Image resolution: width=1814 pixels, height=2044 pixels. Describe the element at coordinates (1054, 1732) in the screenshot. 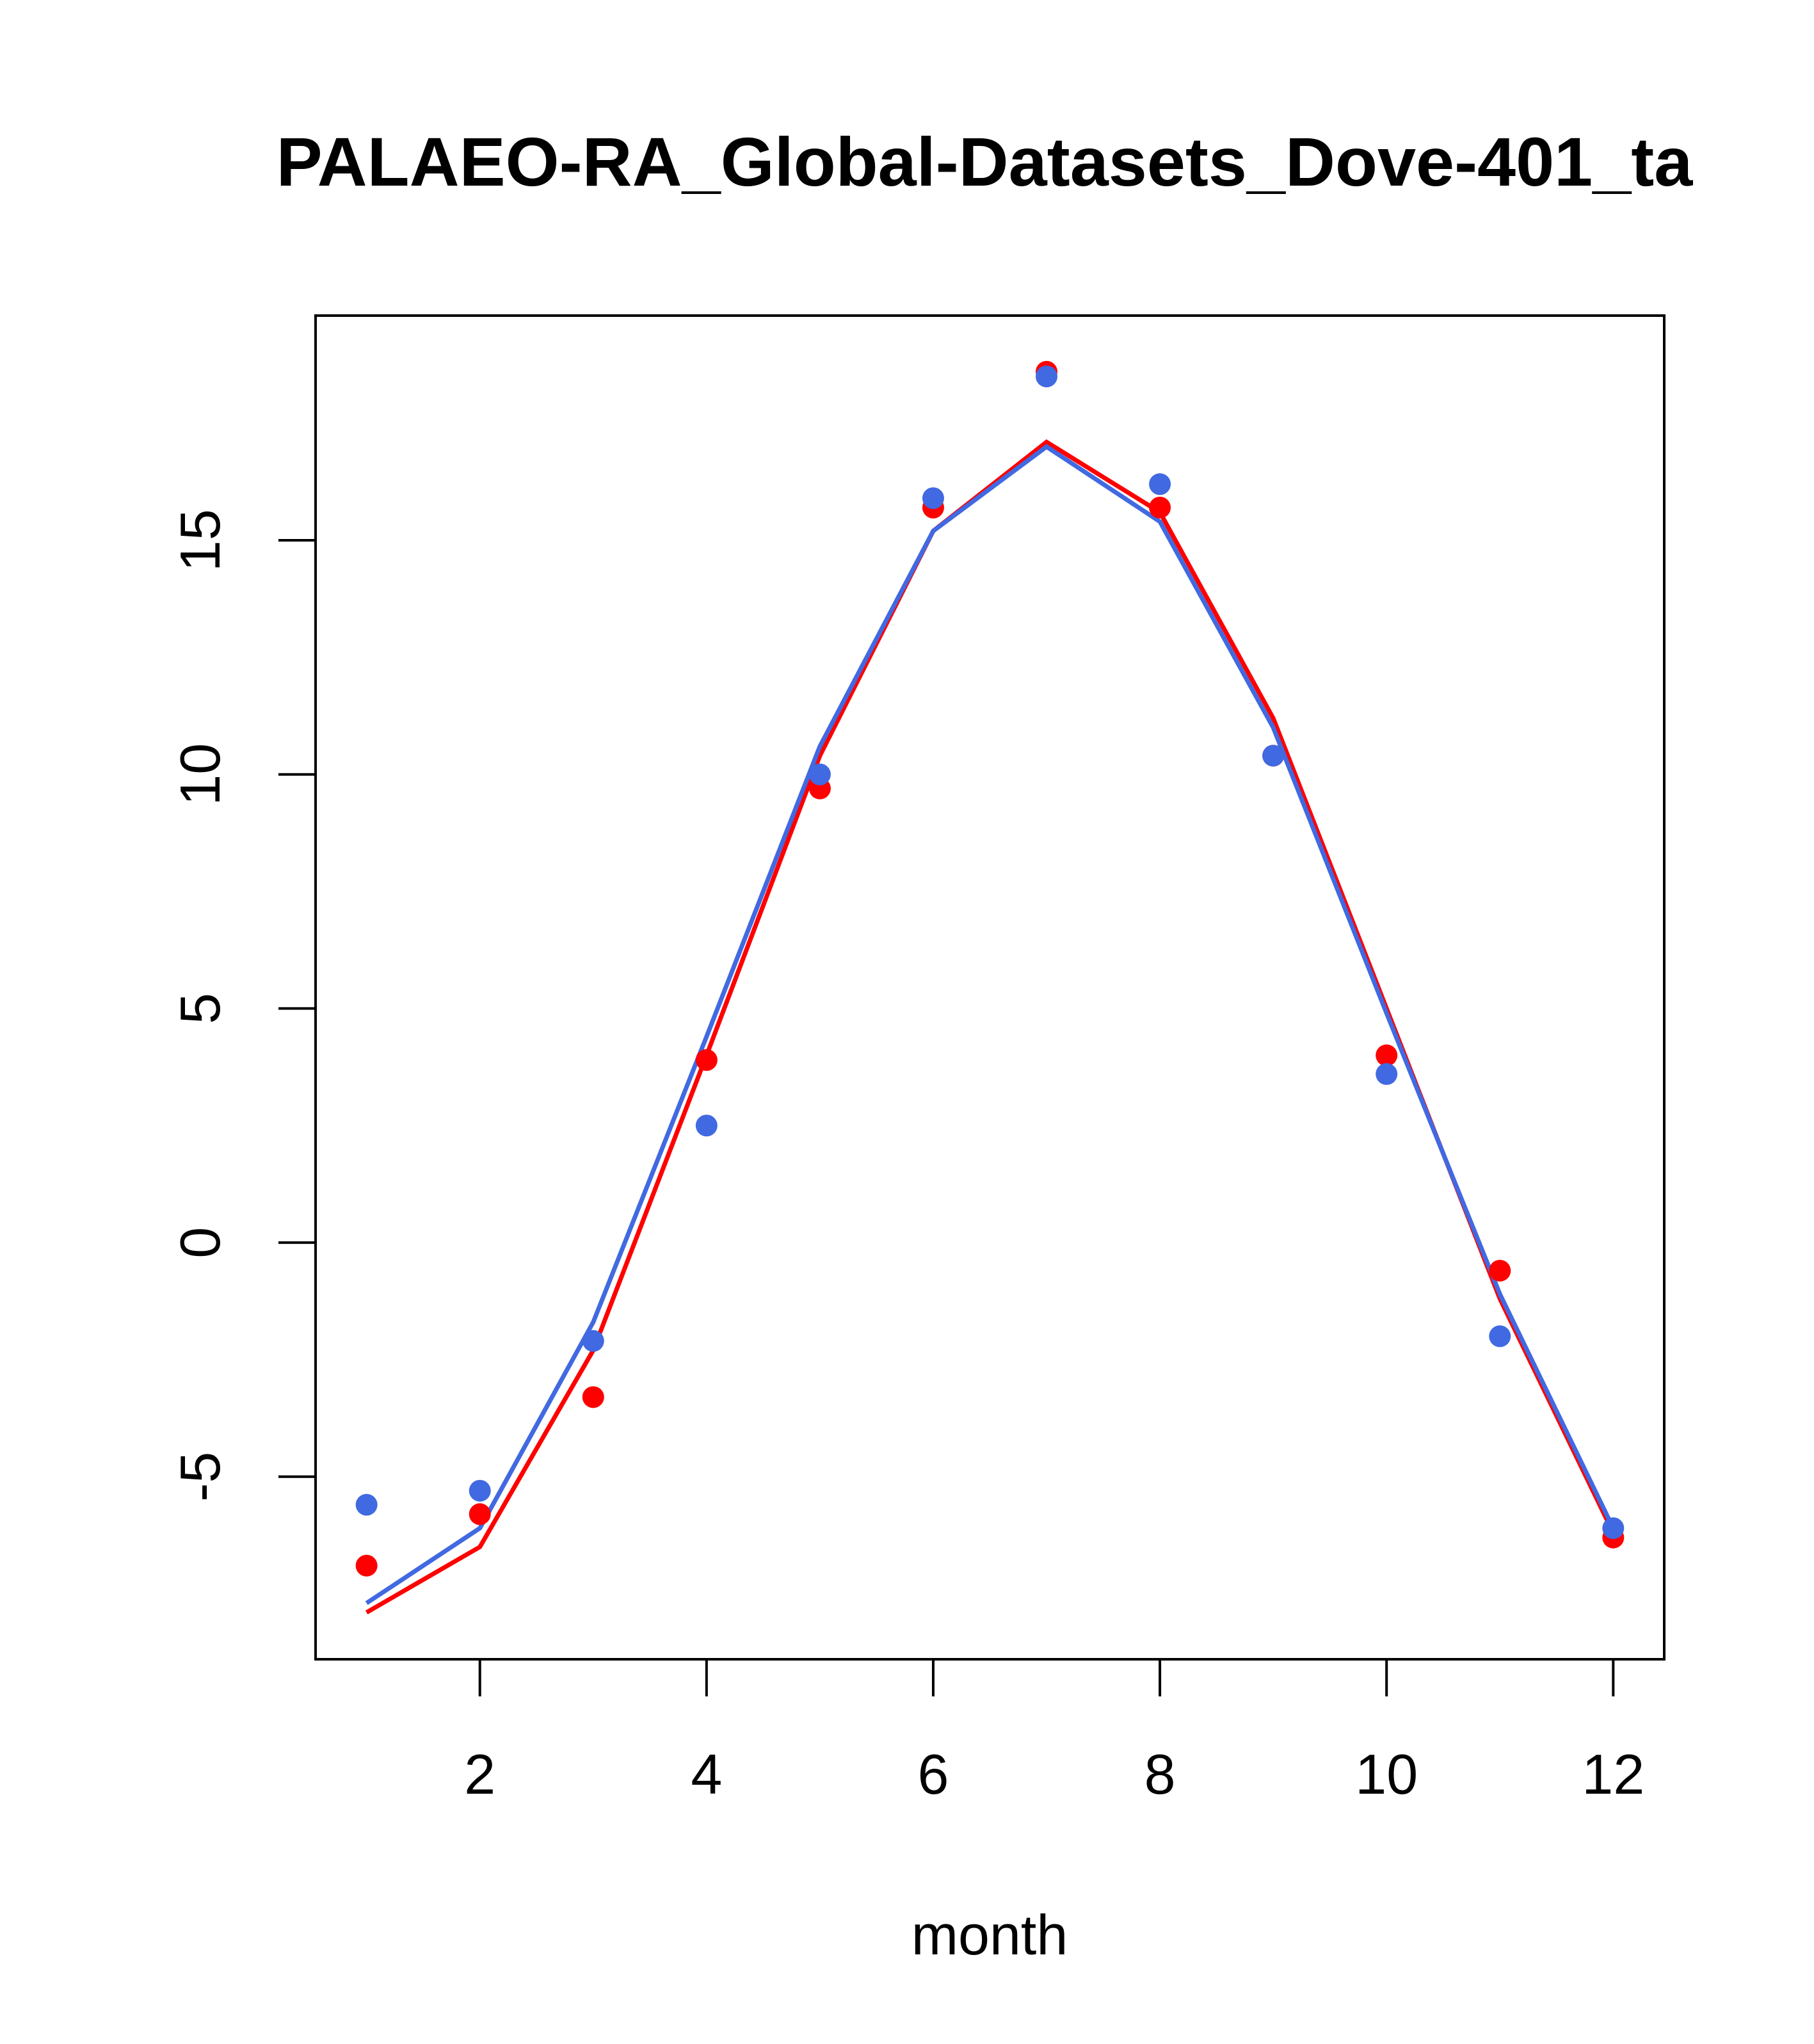

I see `x-axis: 2 4 6 8 10 12` at that location.